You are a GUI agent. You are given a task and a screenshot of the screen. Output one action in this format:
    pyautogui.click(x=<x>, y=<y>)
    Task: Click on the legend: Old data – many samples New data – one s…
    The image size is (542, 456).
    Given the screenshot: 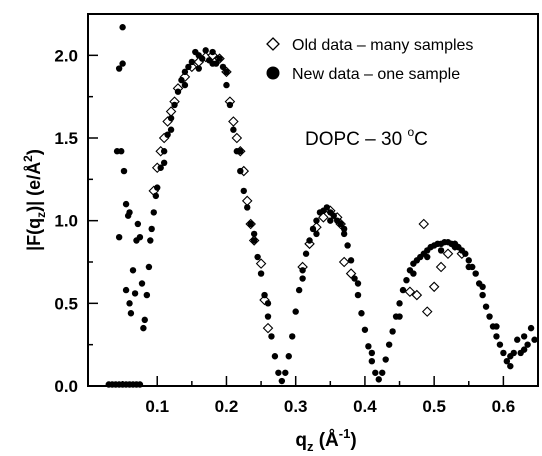 What is the action you would take?
    pyautogui.click(x=369, y=60)
    